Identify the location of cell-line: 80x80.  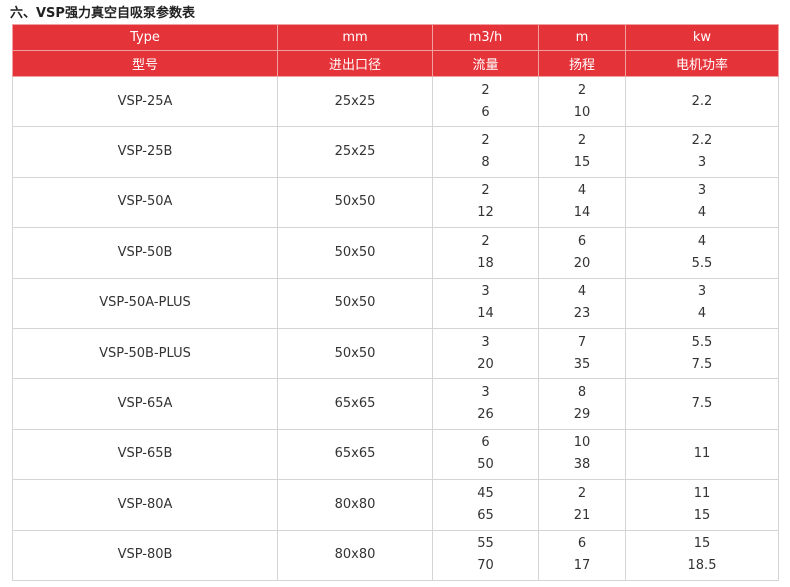
(355, 504).